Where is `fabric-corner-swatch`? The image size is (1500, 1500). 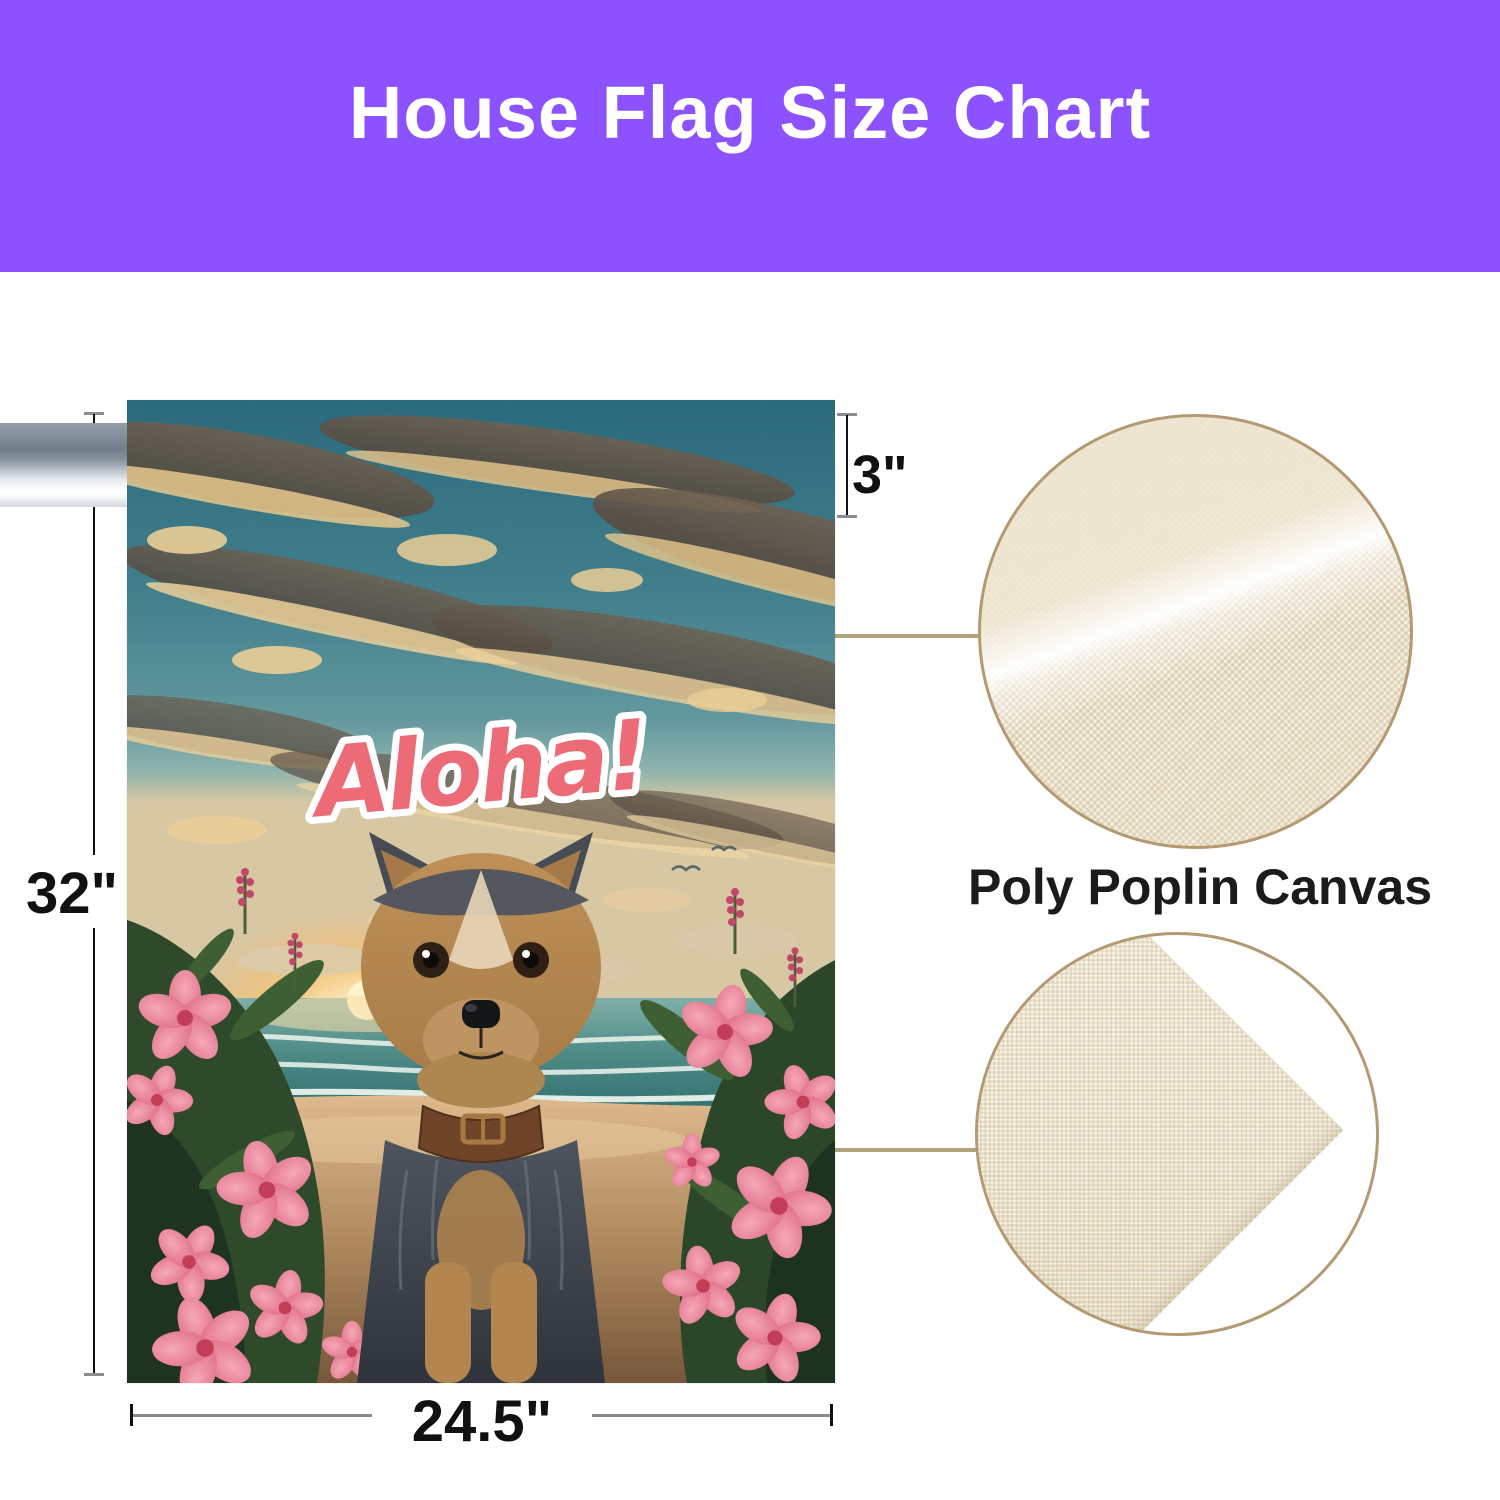 fabric-corner-swatch is located at coordinates (1161, 1134).